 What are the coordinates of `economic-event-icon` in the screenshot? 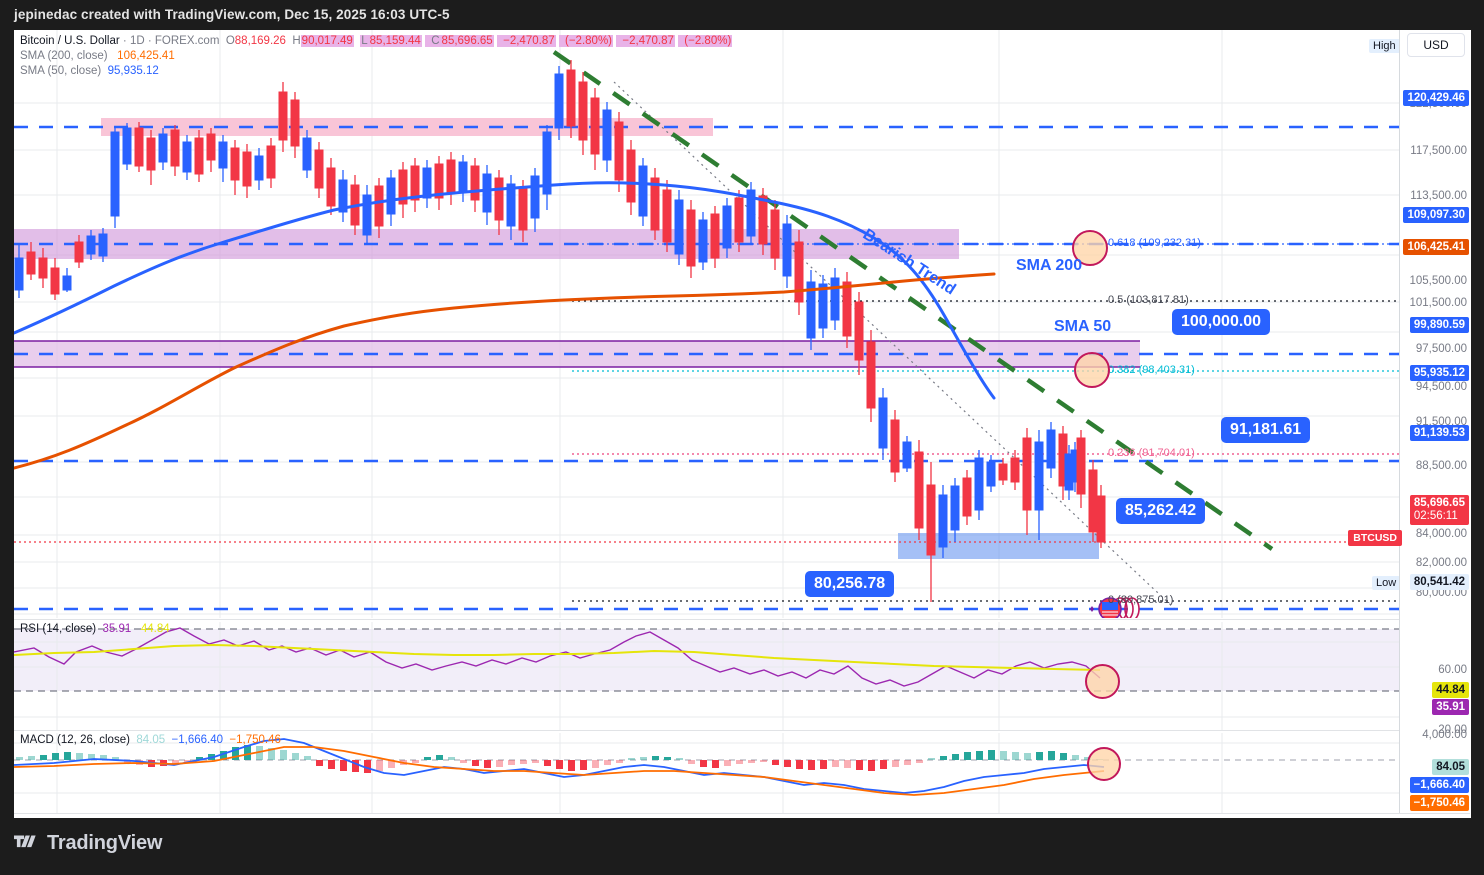 It's located at (1116, 606).